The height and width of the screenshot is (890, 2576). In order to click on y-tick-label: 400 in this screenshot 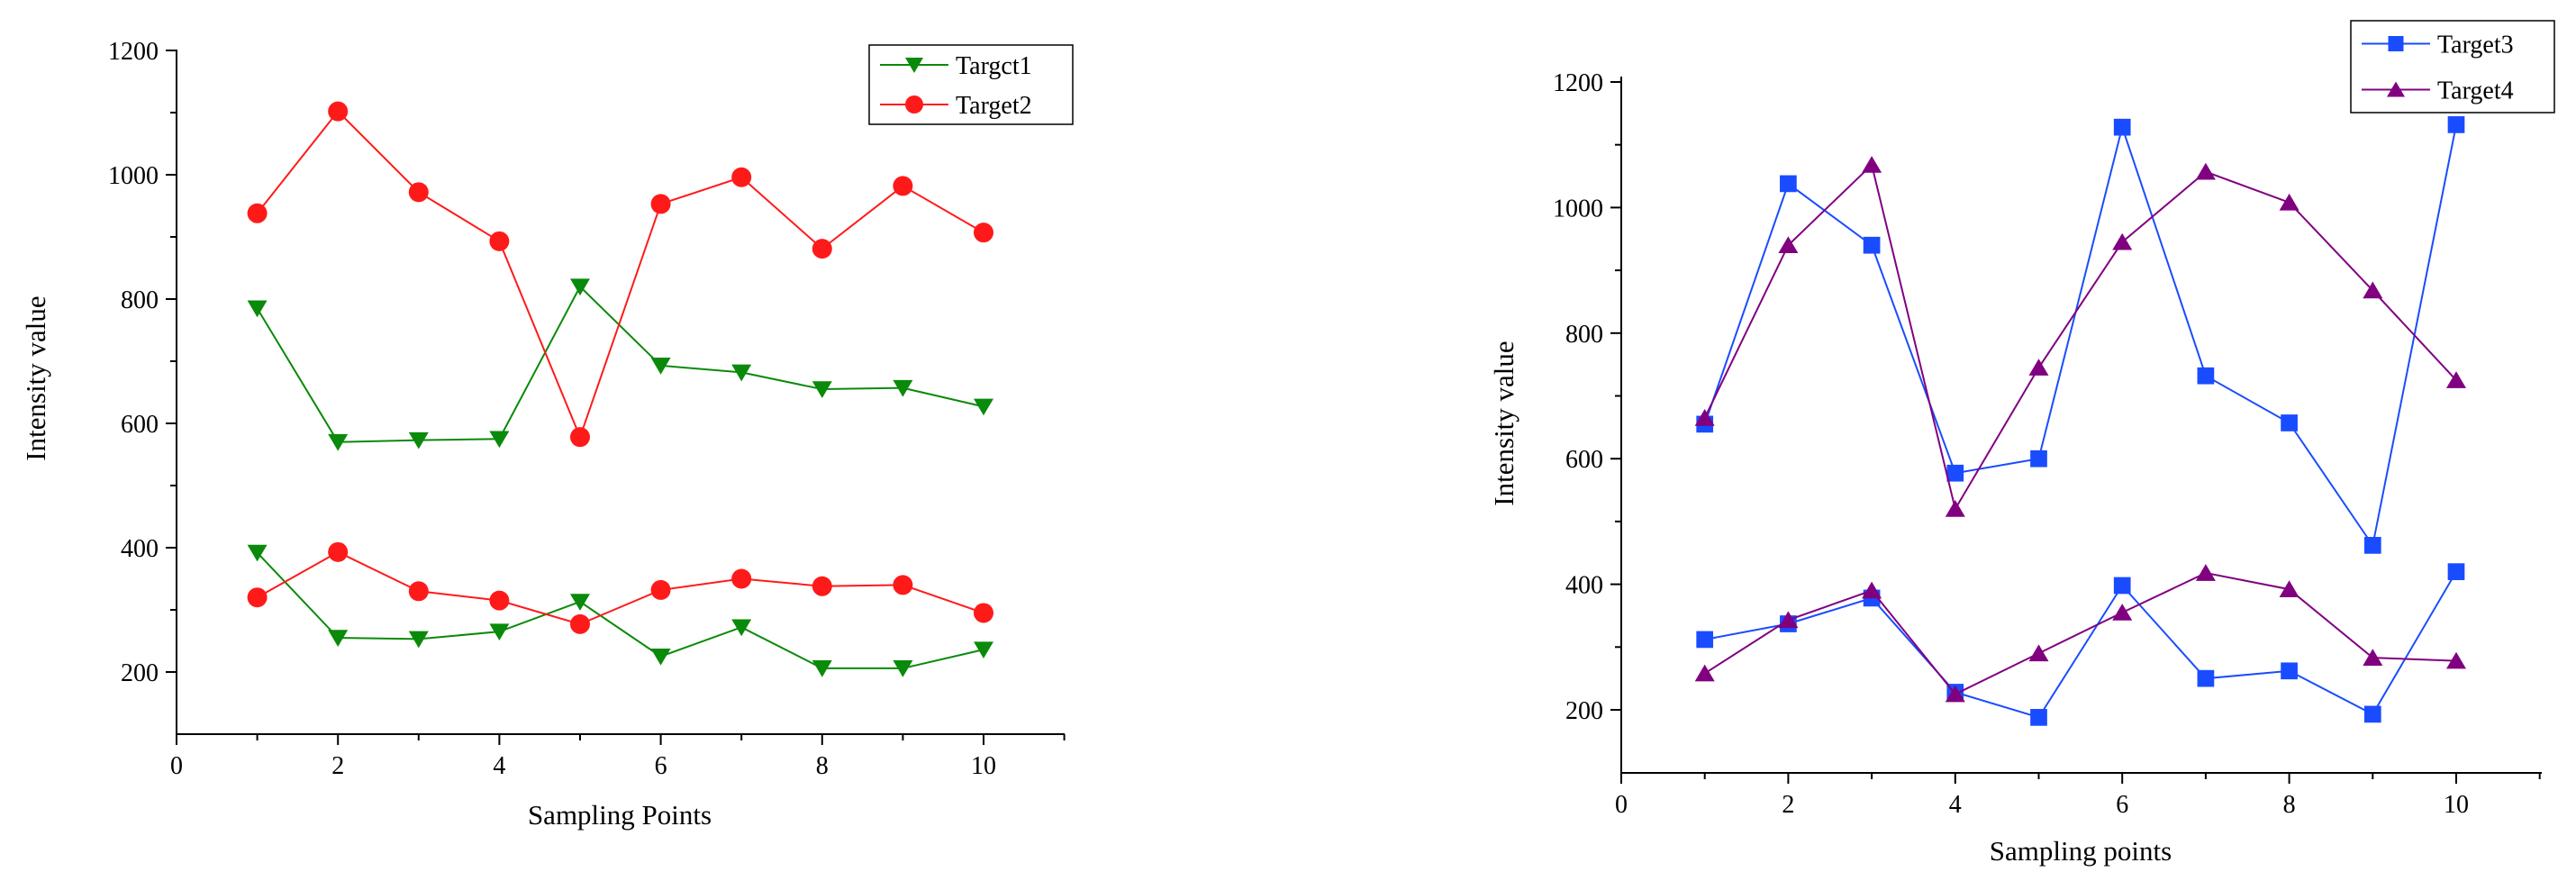, I will do `click(140, 549)`.